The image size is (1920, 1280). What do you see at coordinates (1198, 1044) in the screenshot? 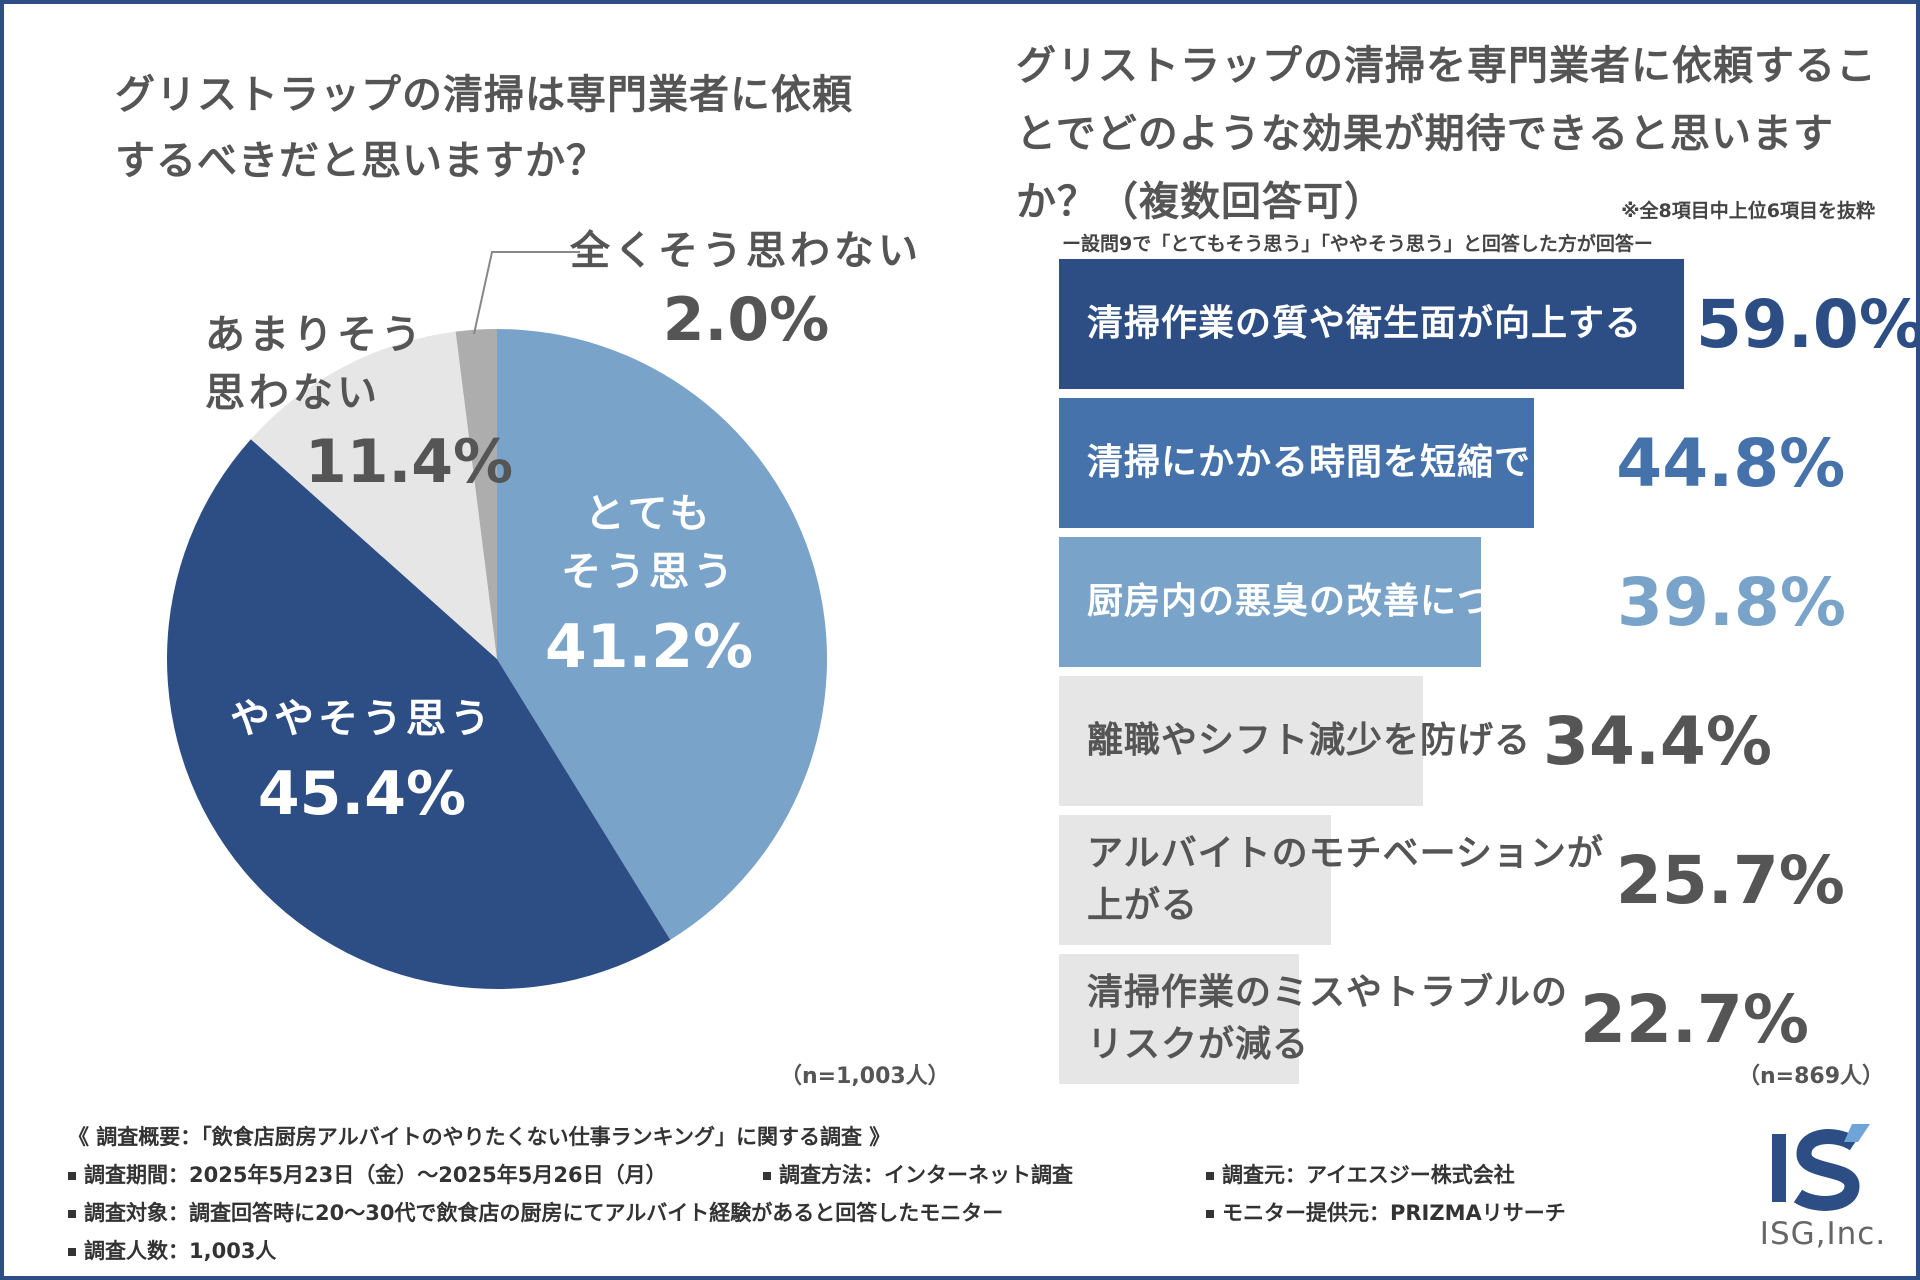
I see `bar-label-line: リスクが減る` at bounding box center [1198, 1044].